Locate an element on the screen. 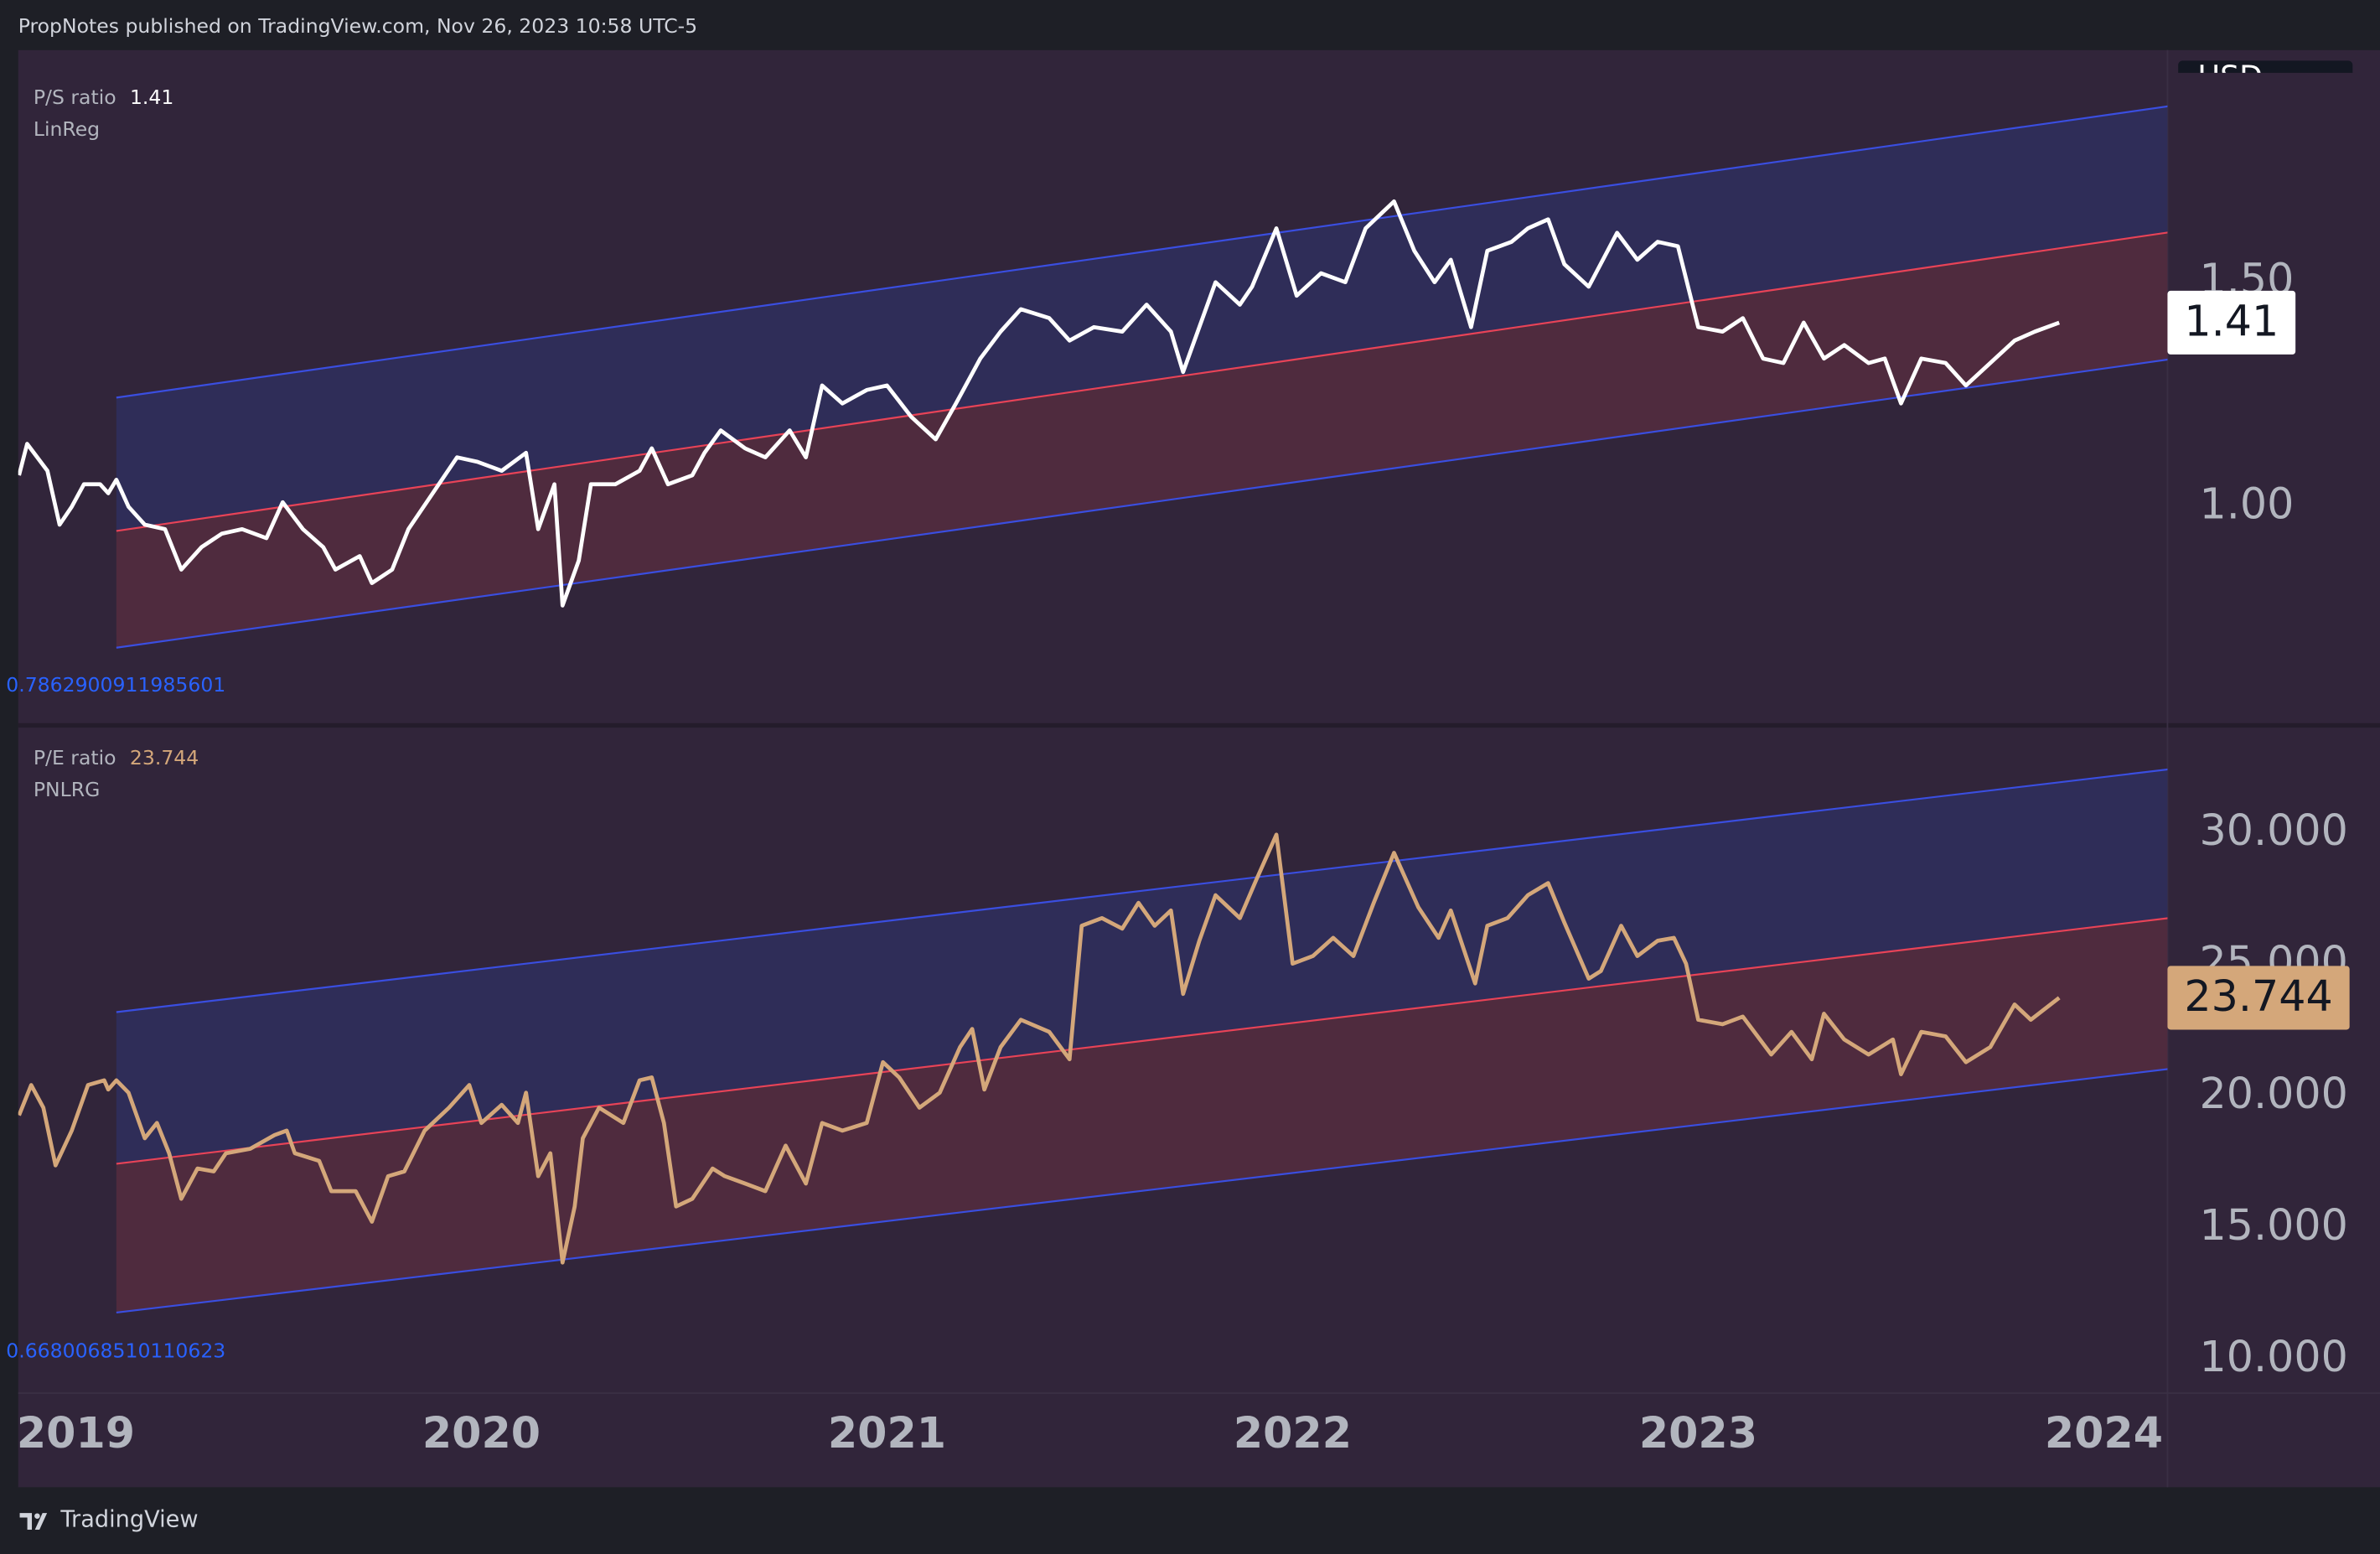  y-tick-label: 30.000 is located at coordinates (2273, 830).